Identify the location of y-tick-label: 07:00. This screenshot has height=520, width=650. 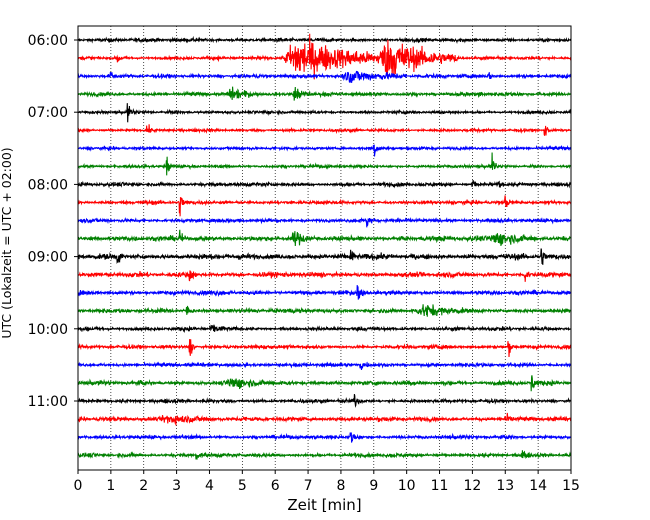
(48, 113).